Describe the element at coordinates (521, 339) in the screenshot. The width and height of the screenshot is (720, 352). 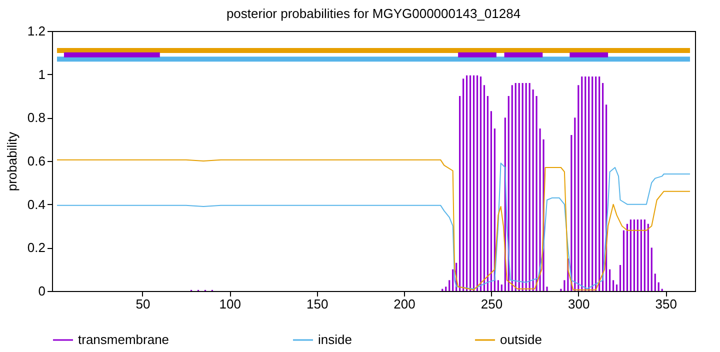
I see `legend-label: outside` at that location.